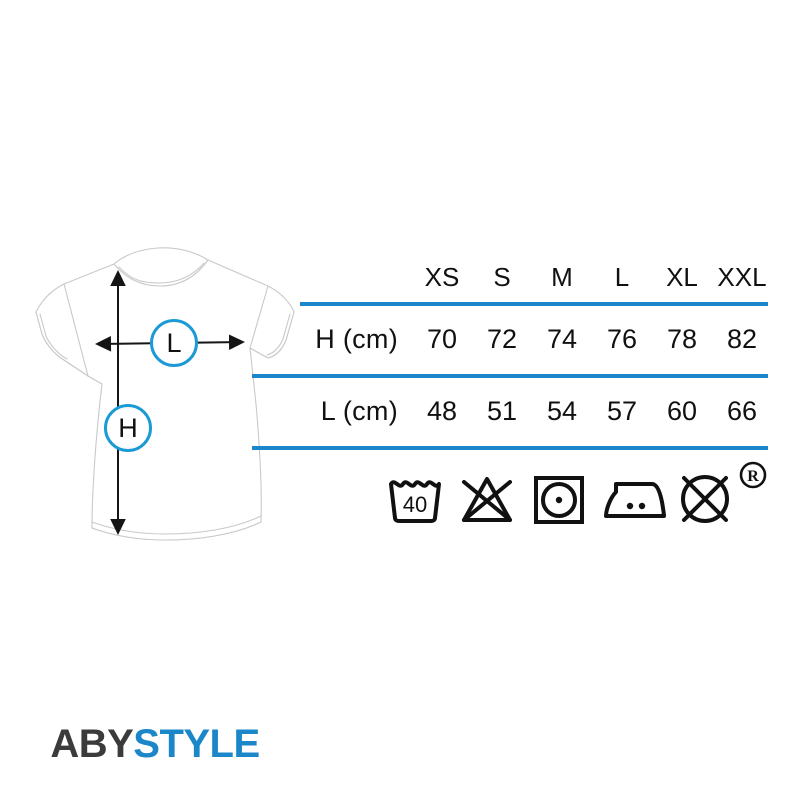 The width and height of the screenshot is (800, 800). Describe the element at coordinates (682, 338) in the screenshot. I see `cell-h-xl: 78` at that location.